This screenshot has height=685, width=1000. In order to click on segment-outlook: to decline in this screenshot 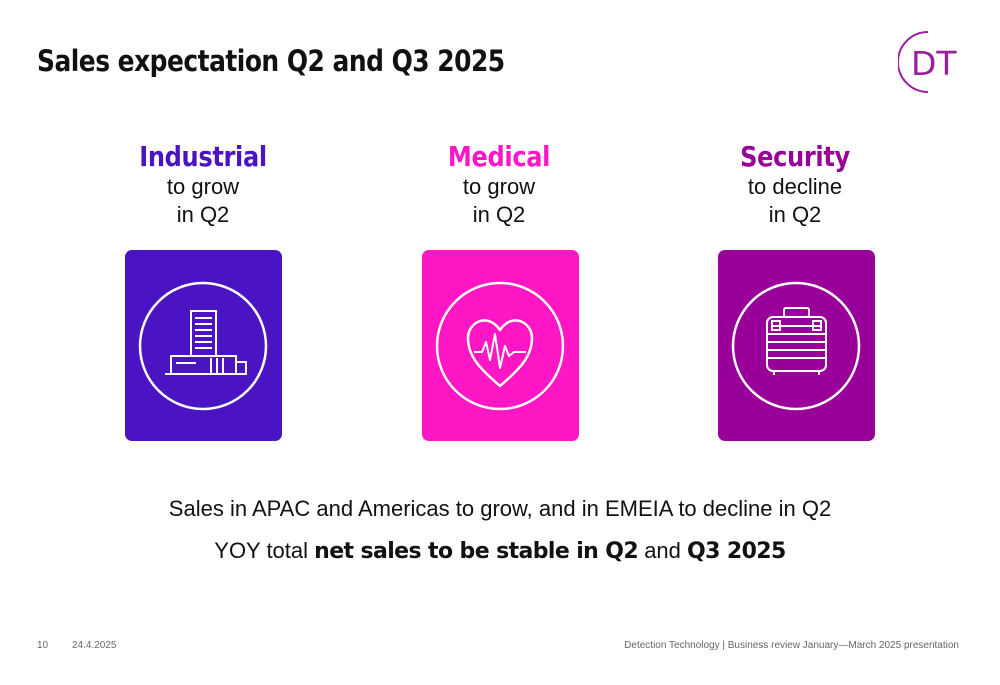, I will do `click(795, 186)`.